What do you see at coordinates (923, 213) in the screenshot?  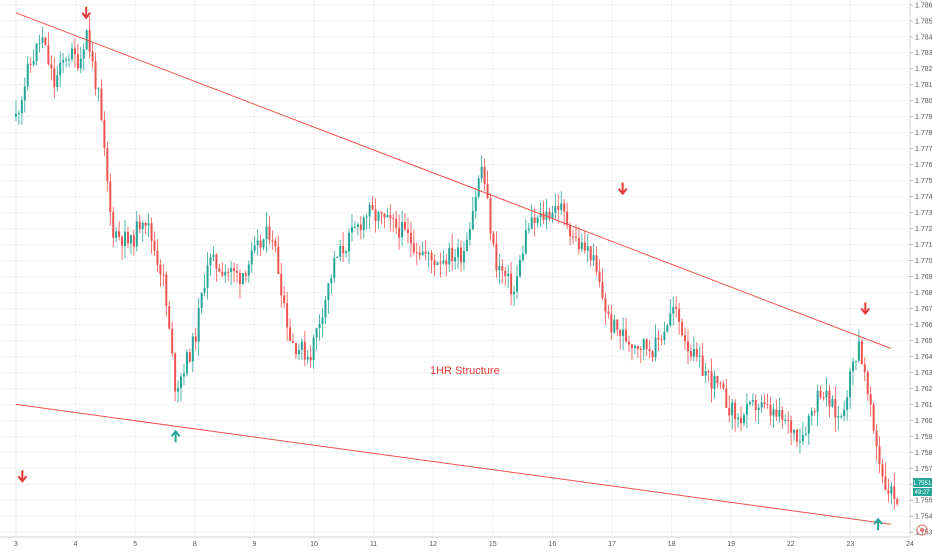 I see `y-tick-label: 1.7730` at bounding box center [923, 213].